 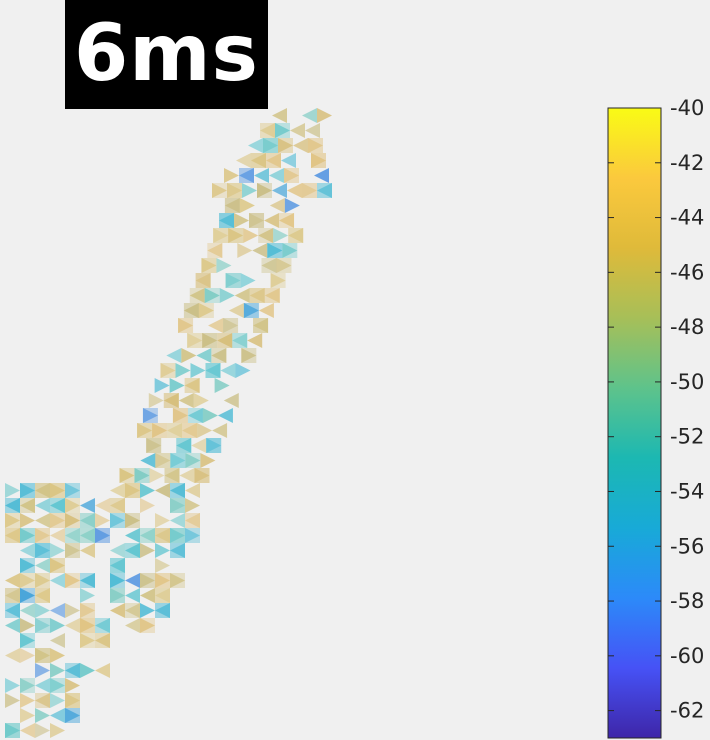 I want to click on colorbar-tick-label: -42, so click(x=687, y=163).